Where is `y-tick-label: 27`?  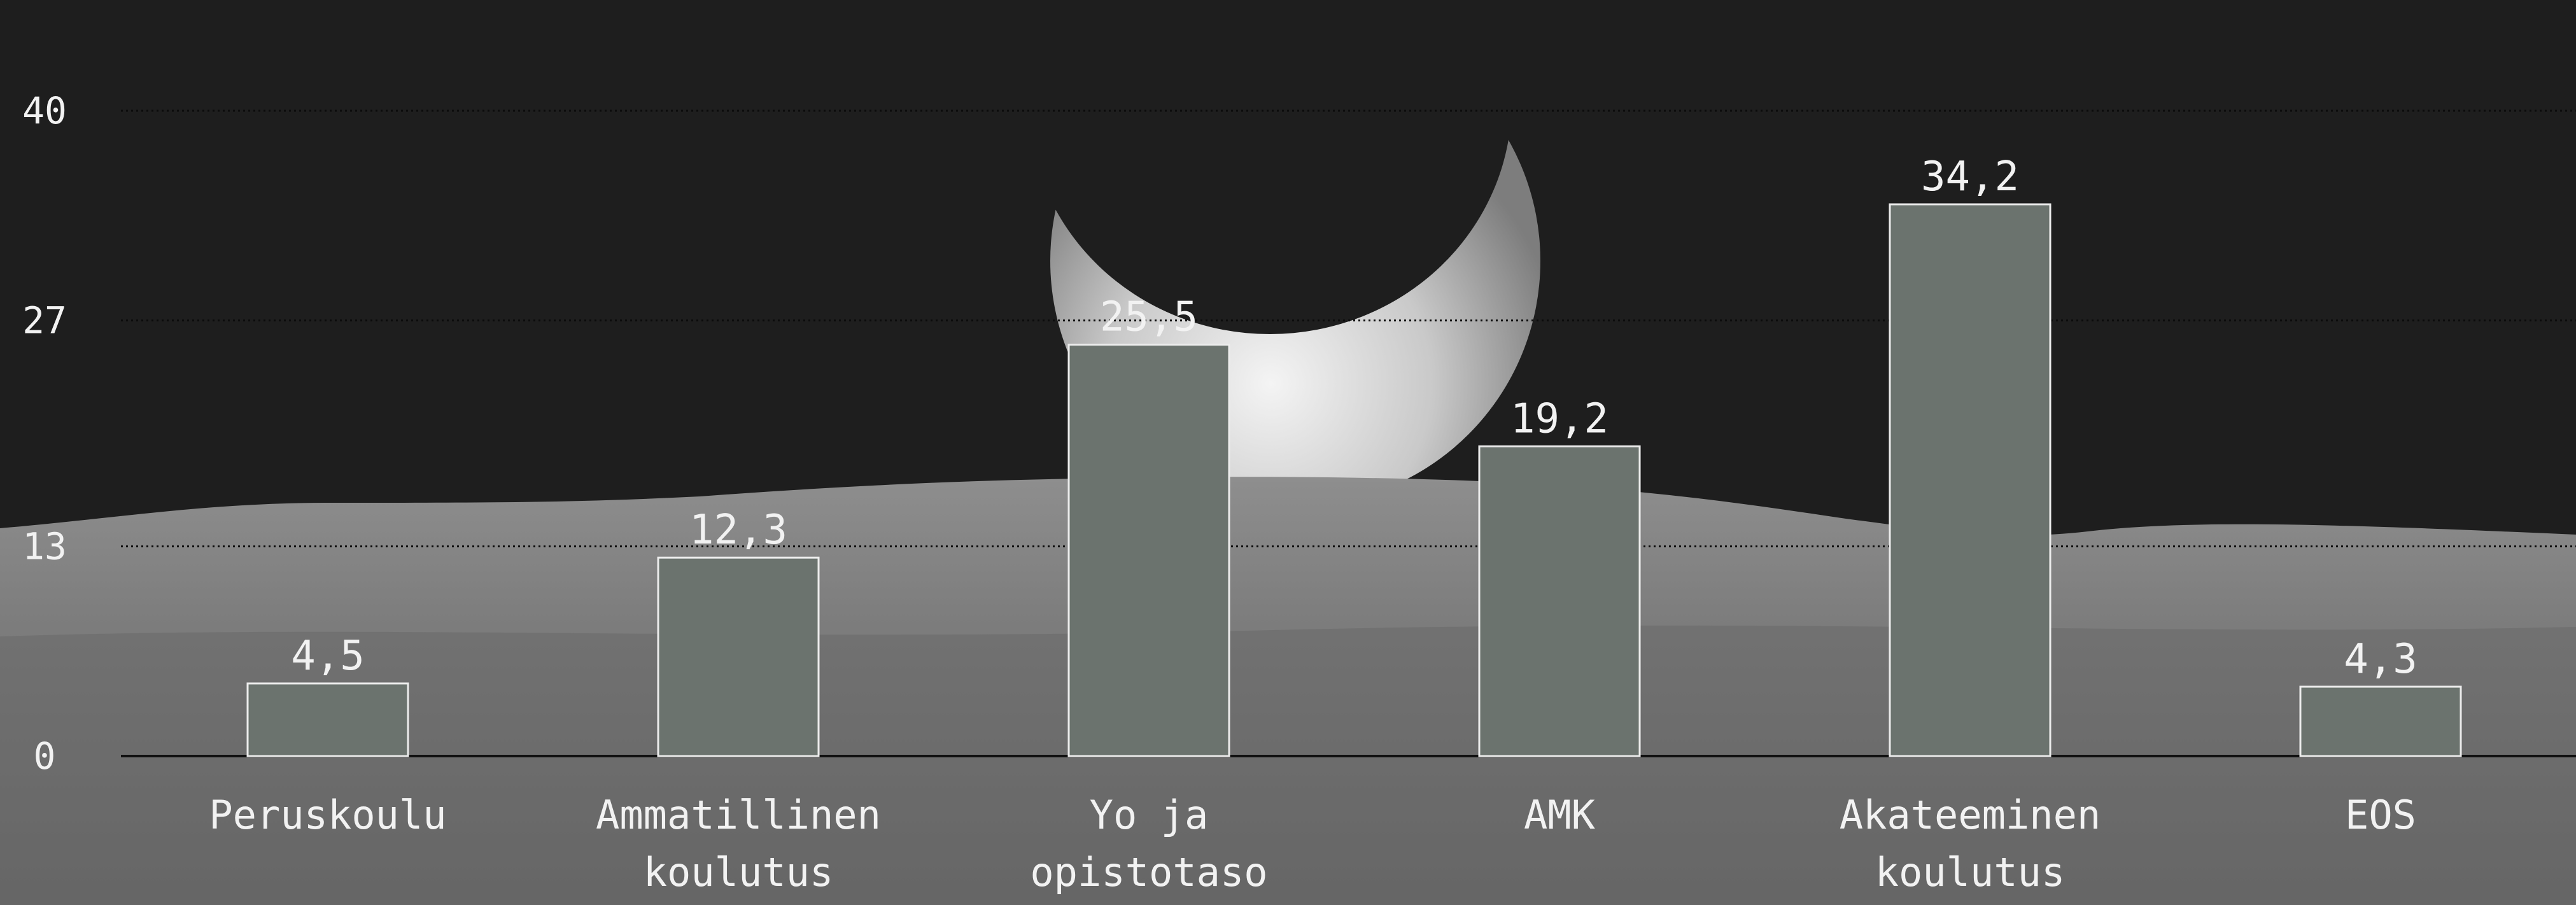 y-tick-label: 27 is located at coordinates (45, 320).